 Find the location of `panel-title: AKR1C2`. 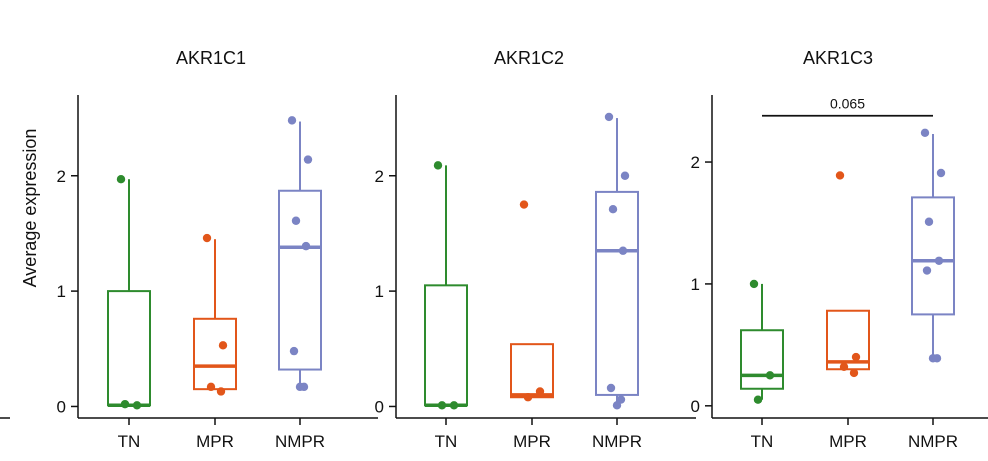

panel-title: AKR1C2 is located at coordinates (529, 58).